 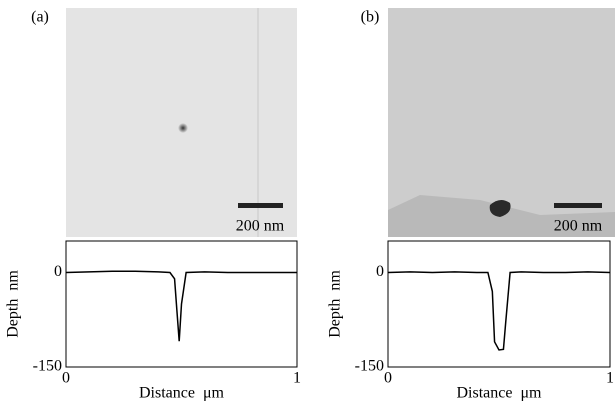 I want to click on panel-label: (a), so click(x=40, y=17).